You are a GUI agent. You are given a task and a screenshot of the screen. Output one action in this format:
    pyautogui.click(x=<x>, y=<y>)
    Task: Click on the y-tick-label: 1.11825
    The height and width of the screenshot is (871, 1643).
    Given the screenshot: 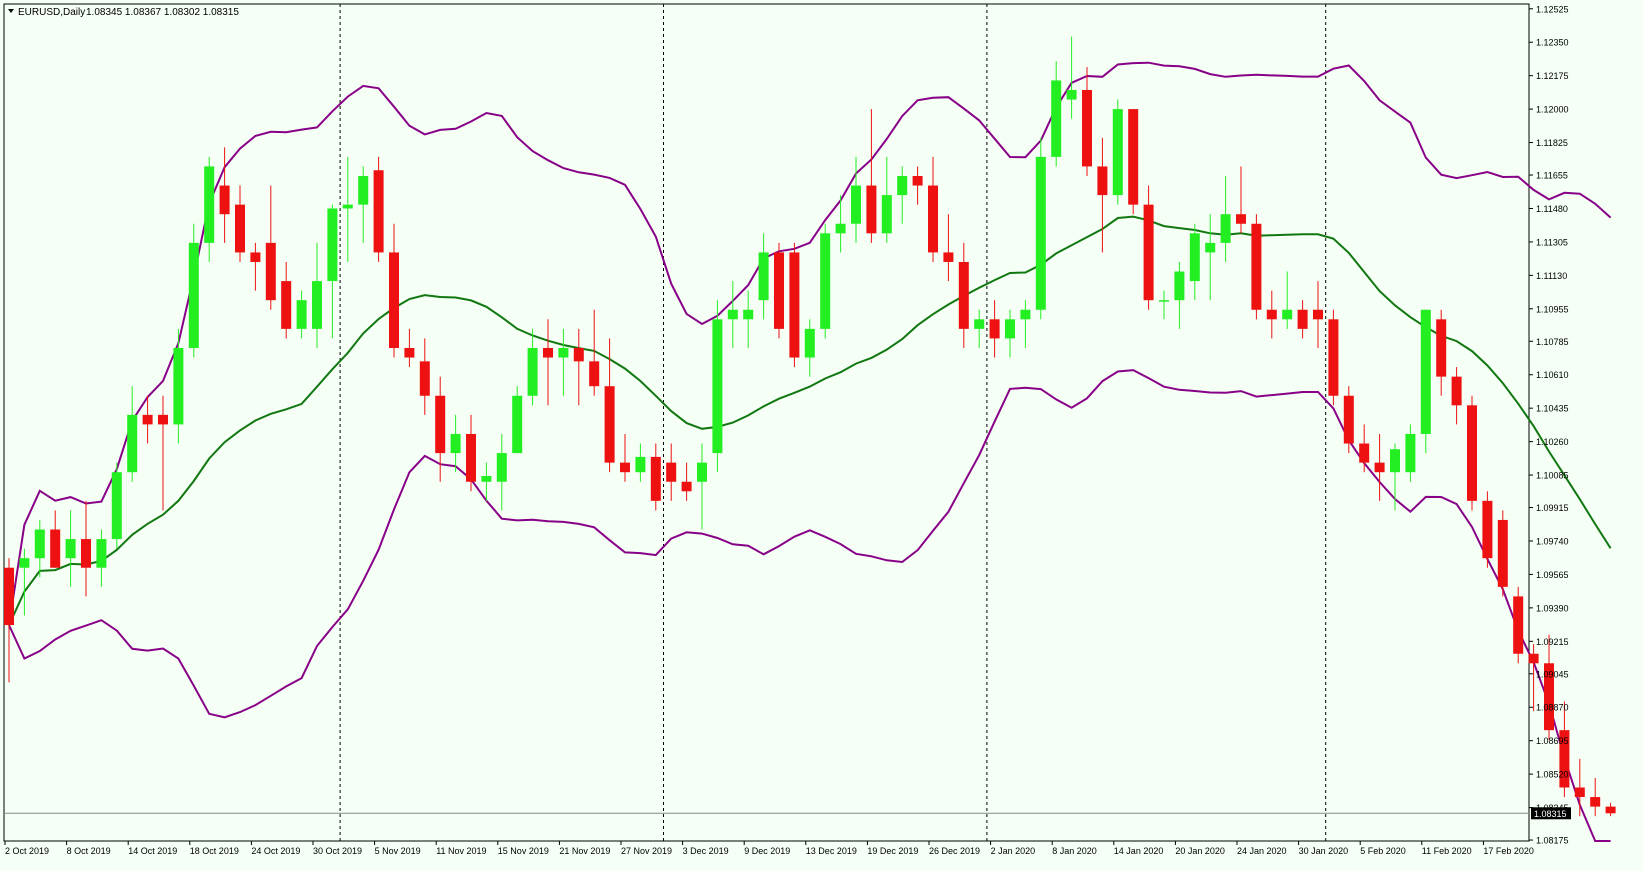 What is the action you would take?
    pyautogui.click(x=1552, y=143)
    